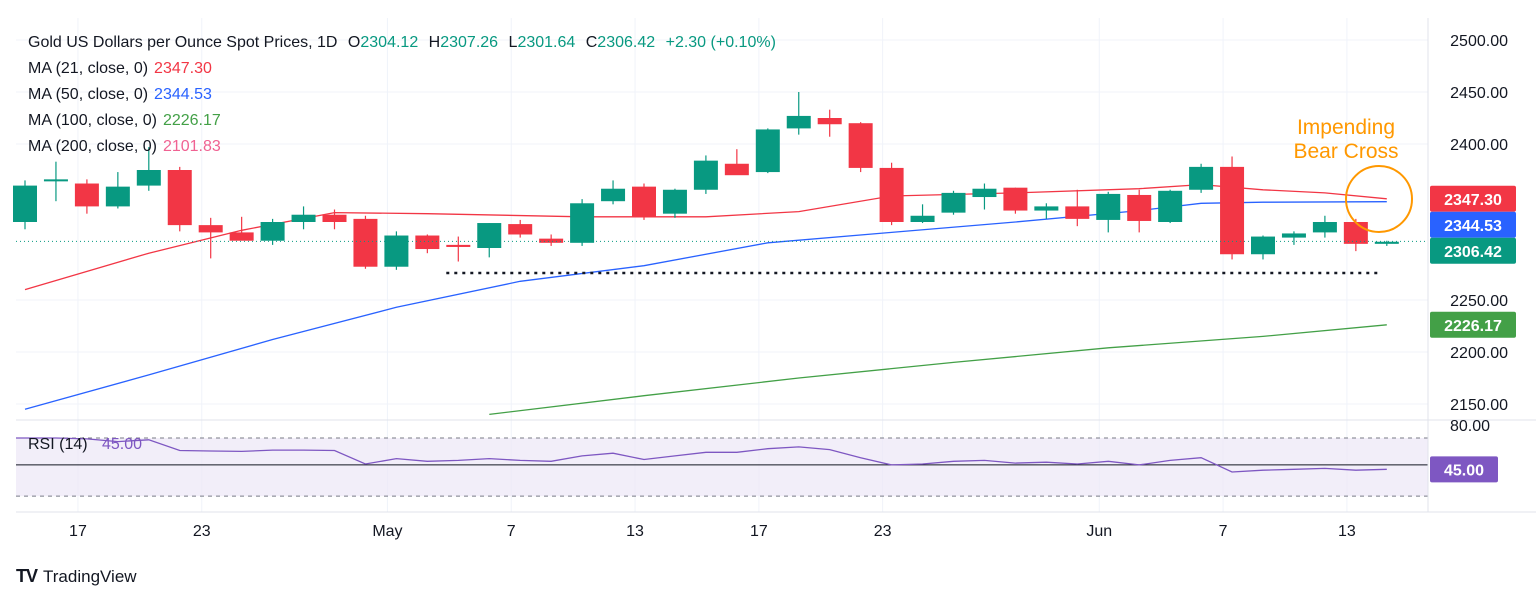  I want to click on y-tick-label: 2500.00, so click(1479, 41).